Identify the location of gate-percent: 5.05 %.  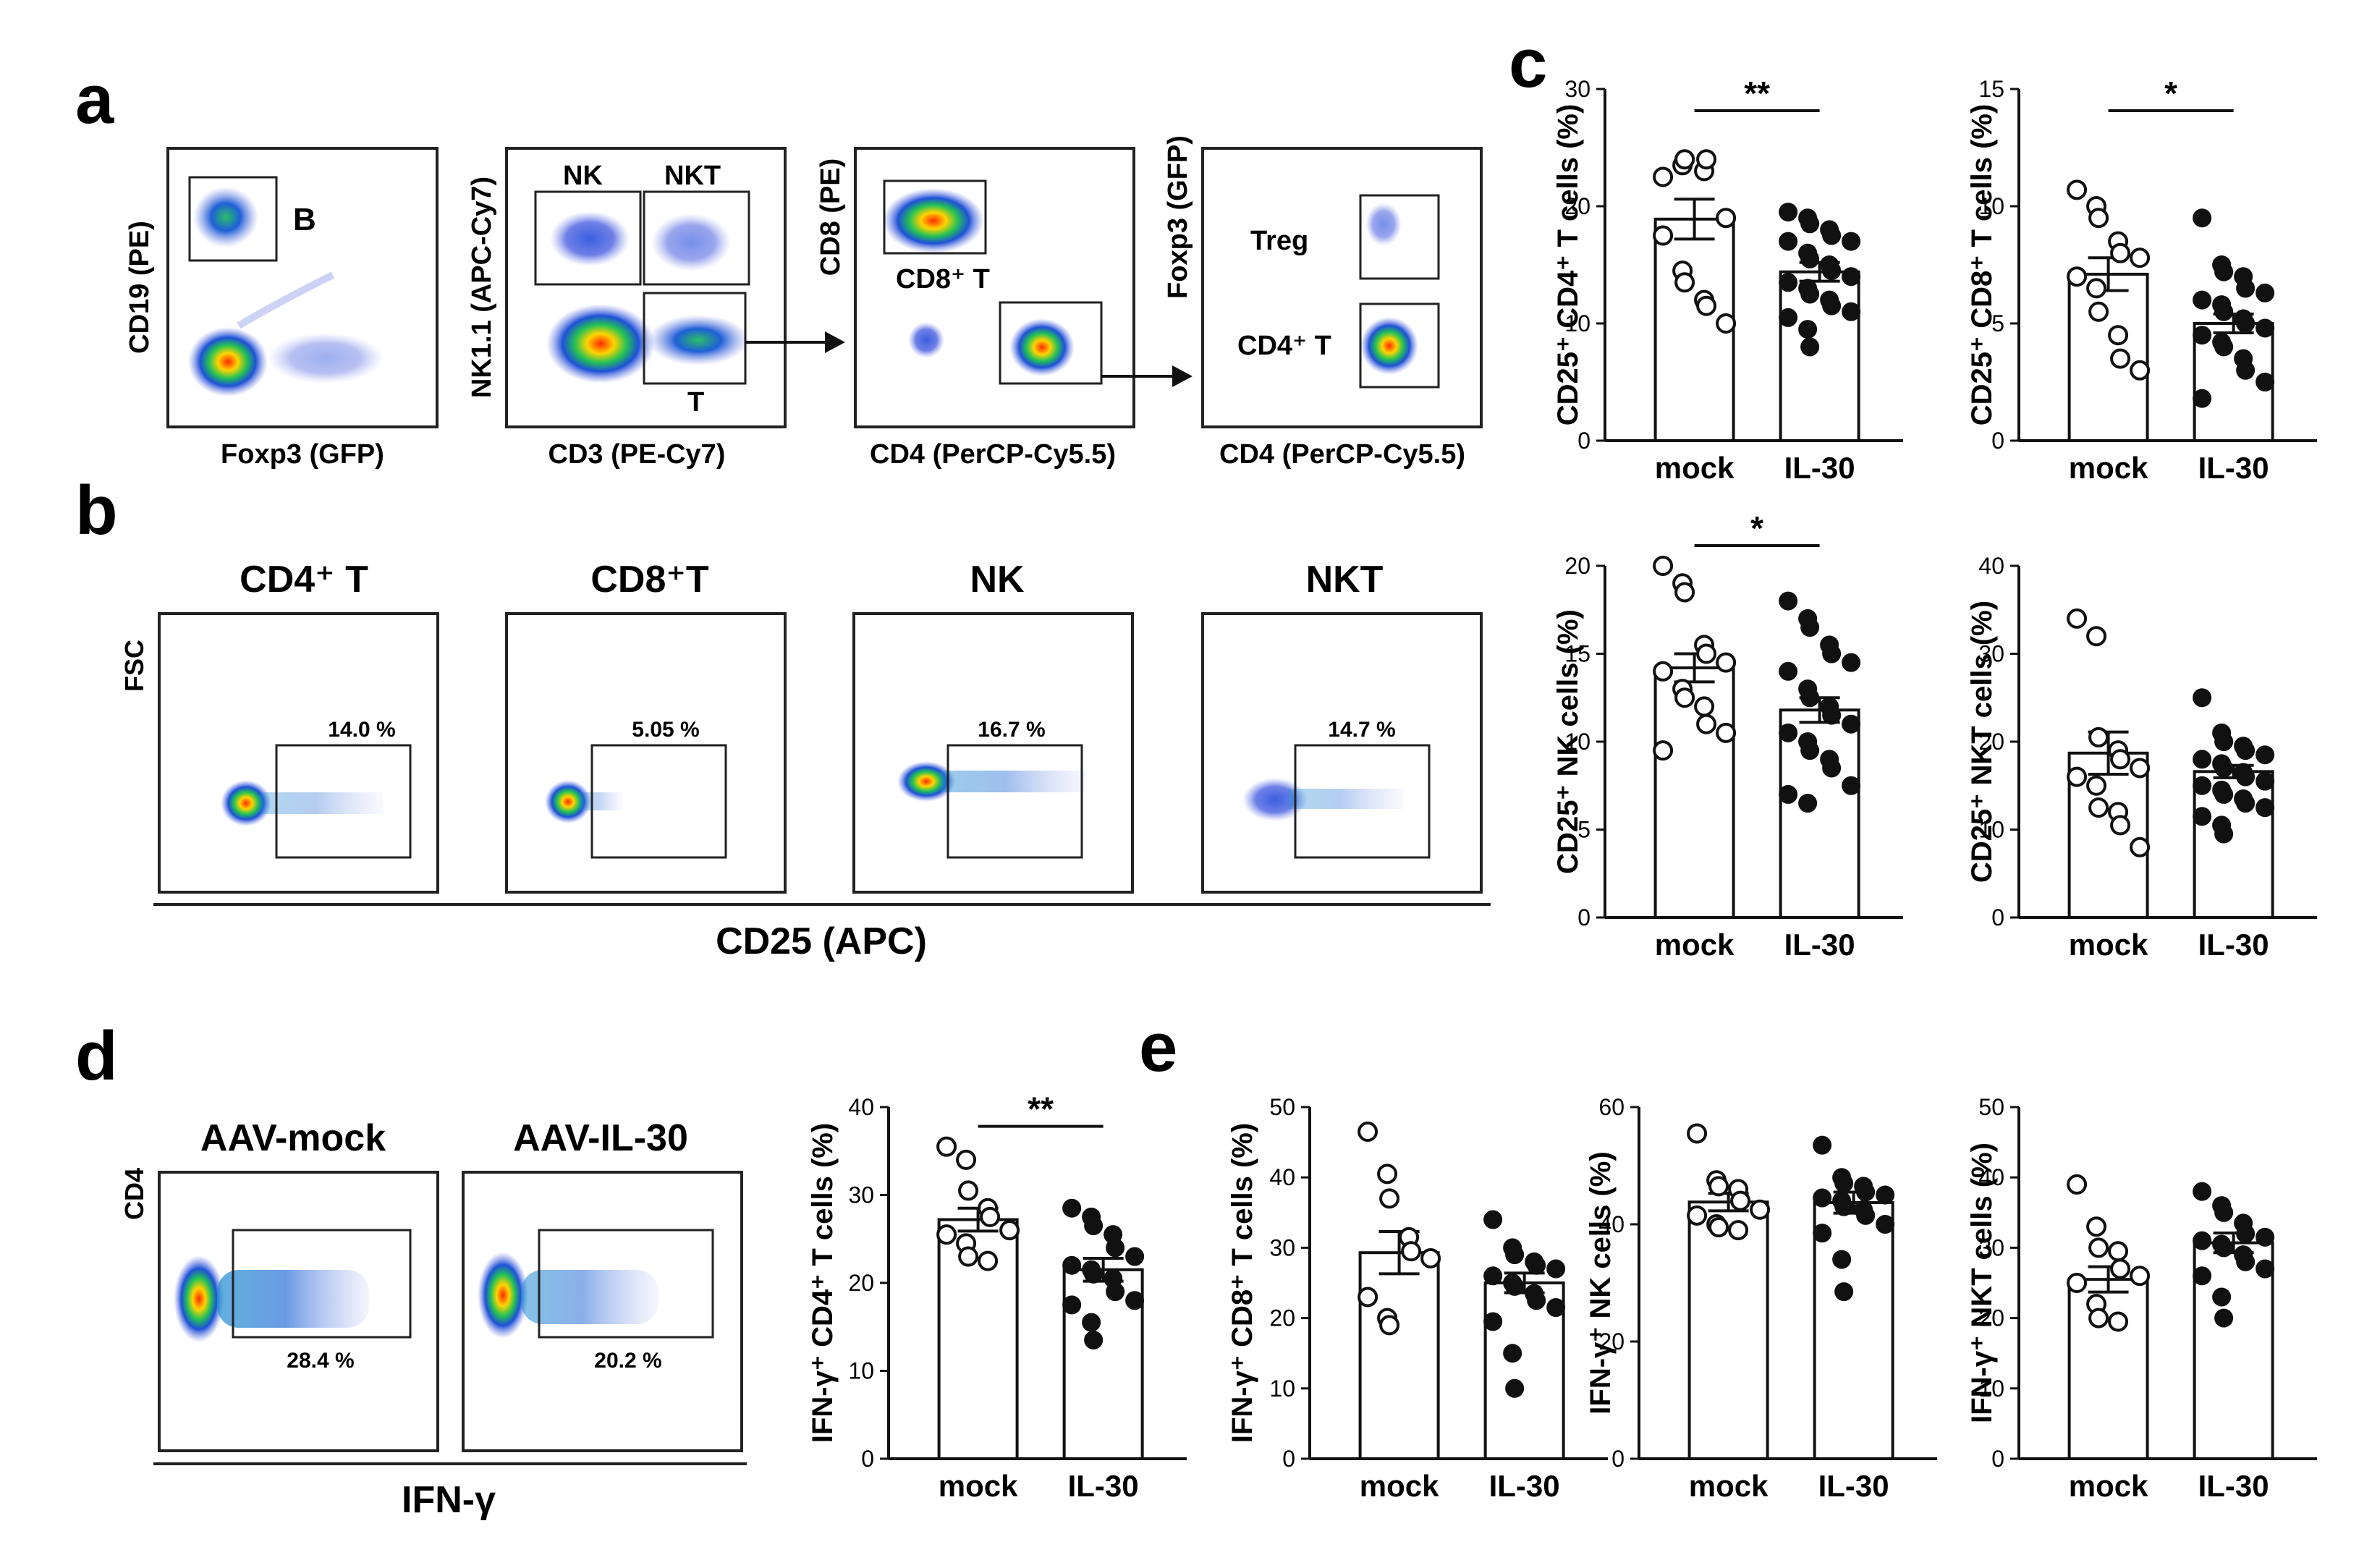
(665, 730).